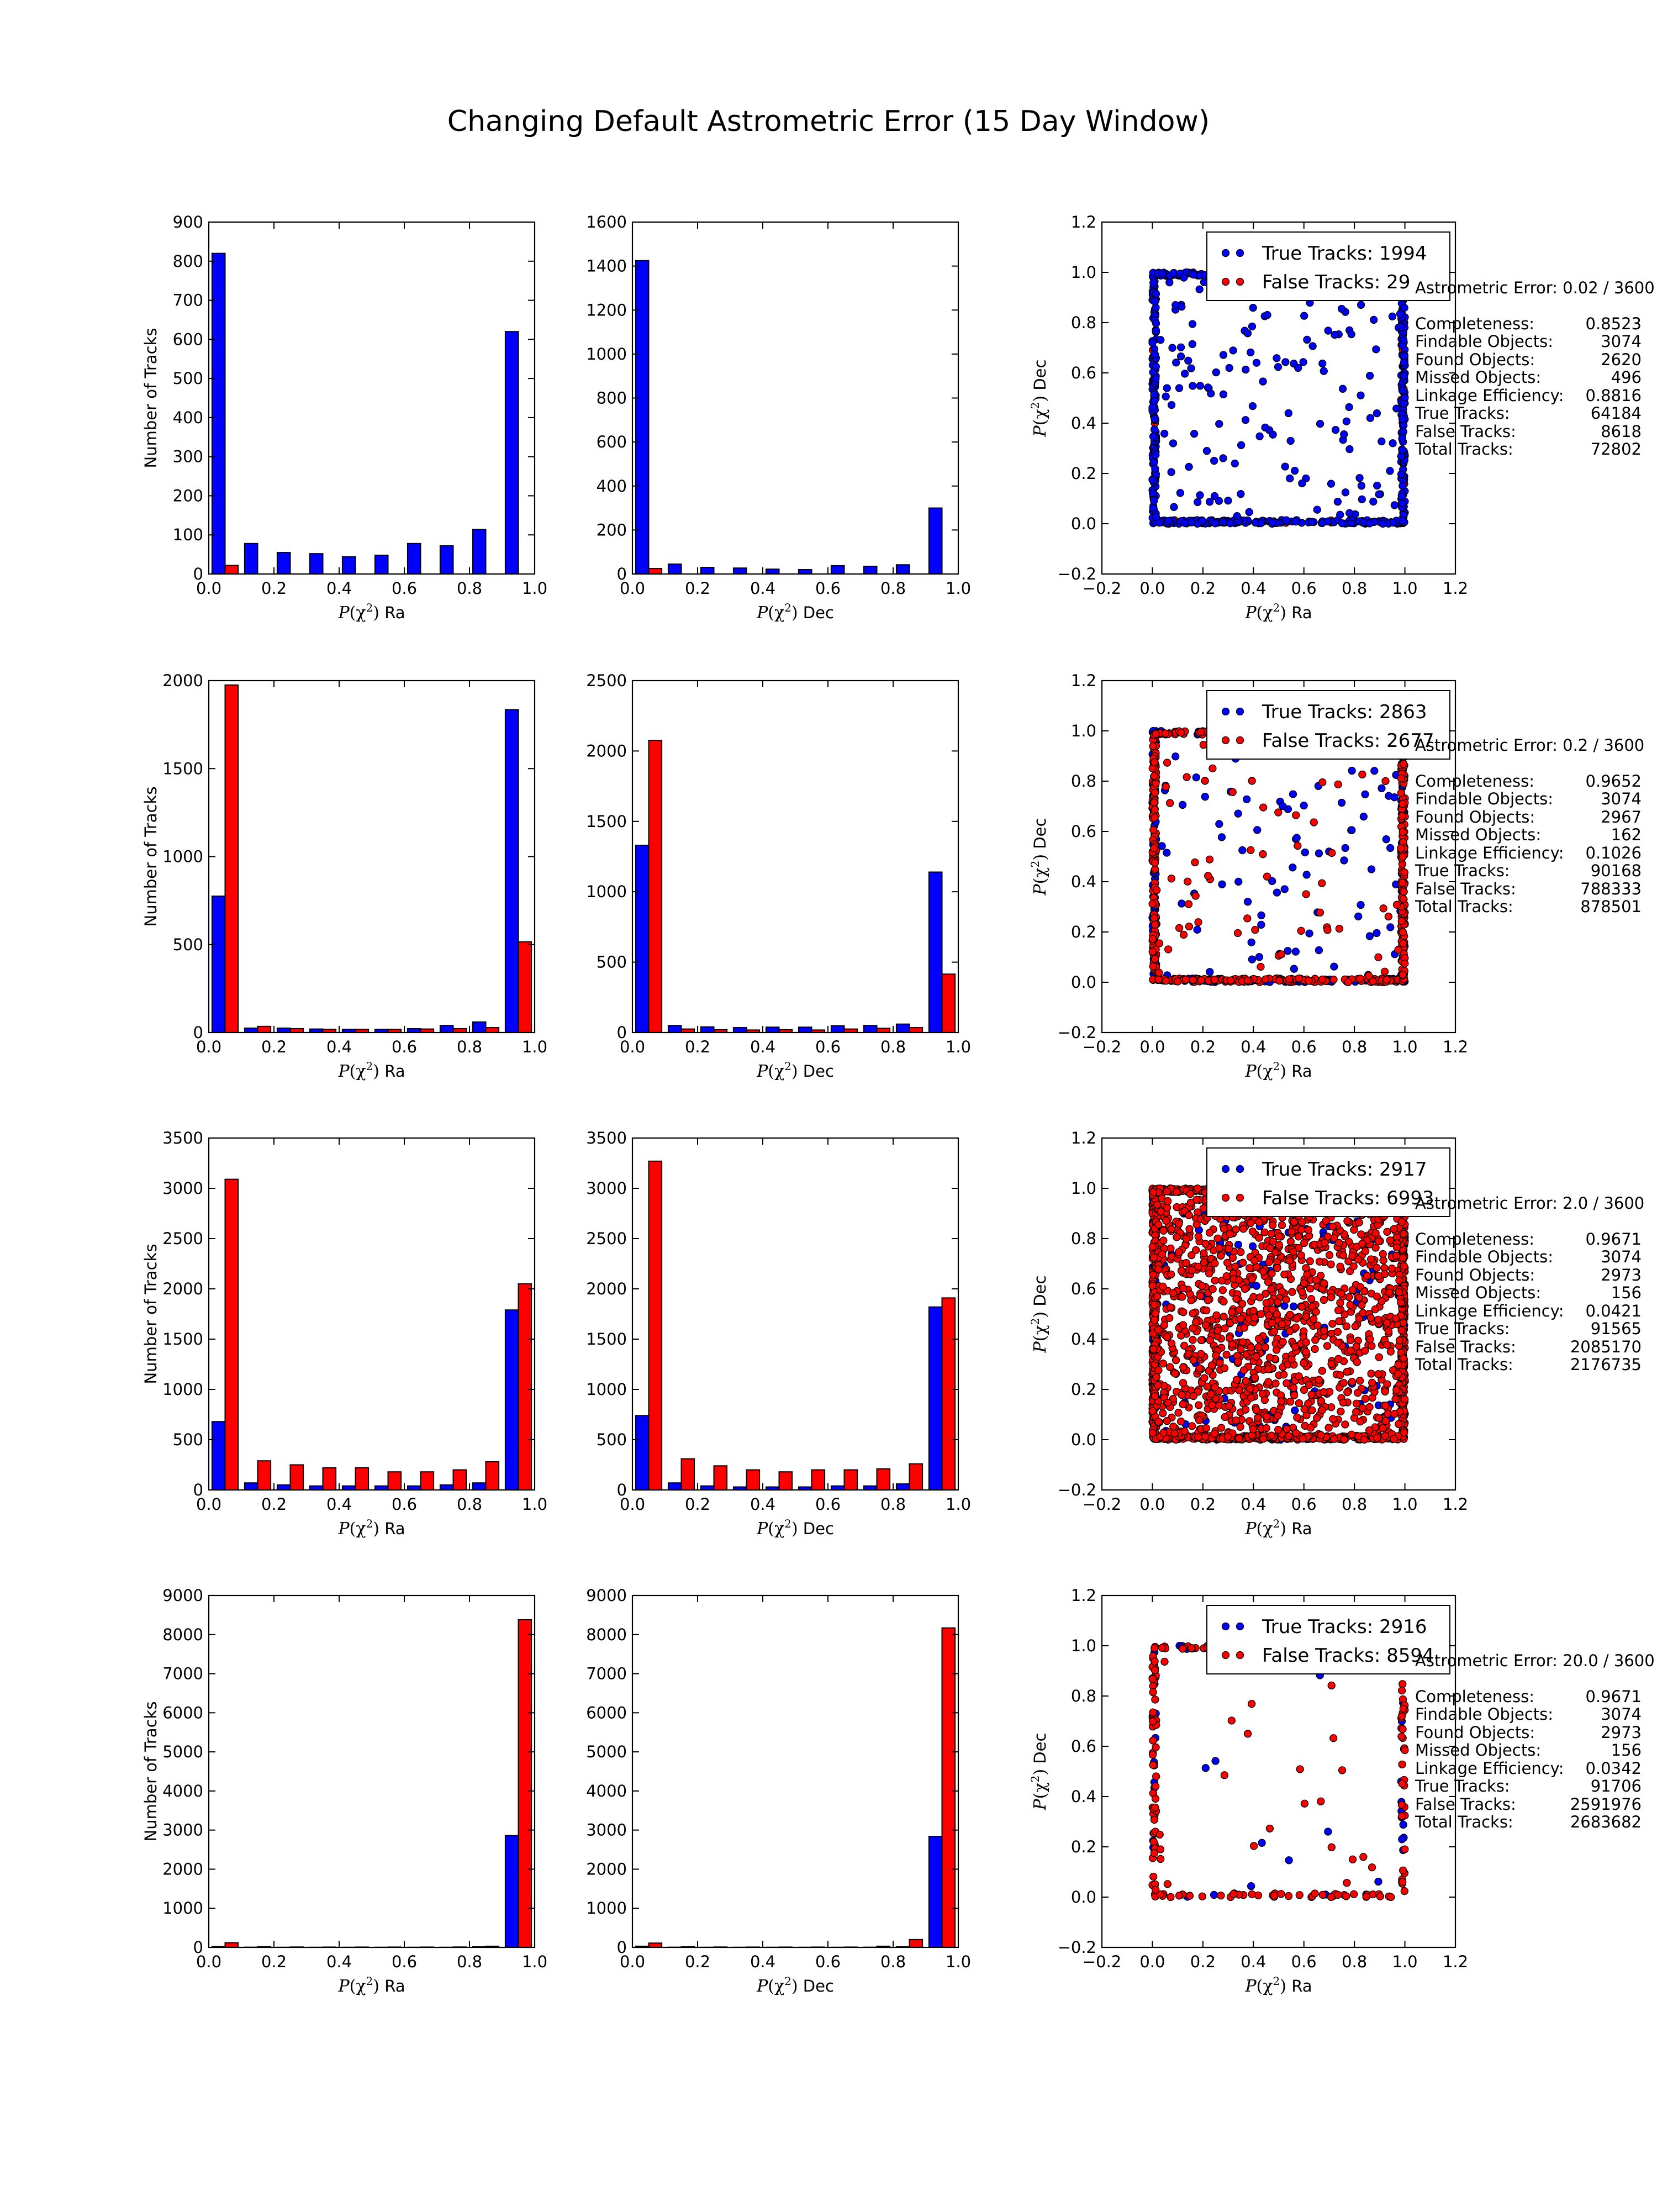 The image size is (1657, 2212). What do you see at coordinates (606, 1188) in the screenshot?
I see `ytick-label: 3000` at bounding box center [606, 1188].